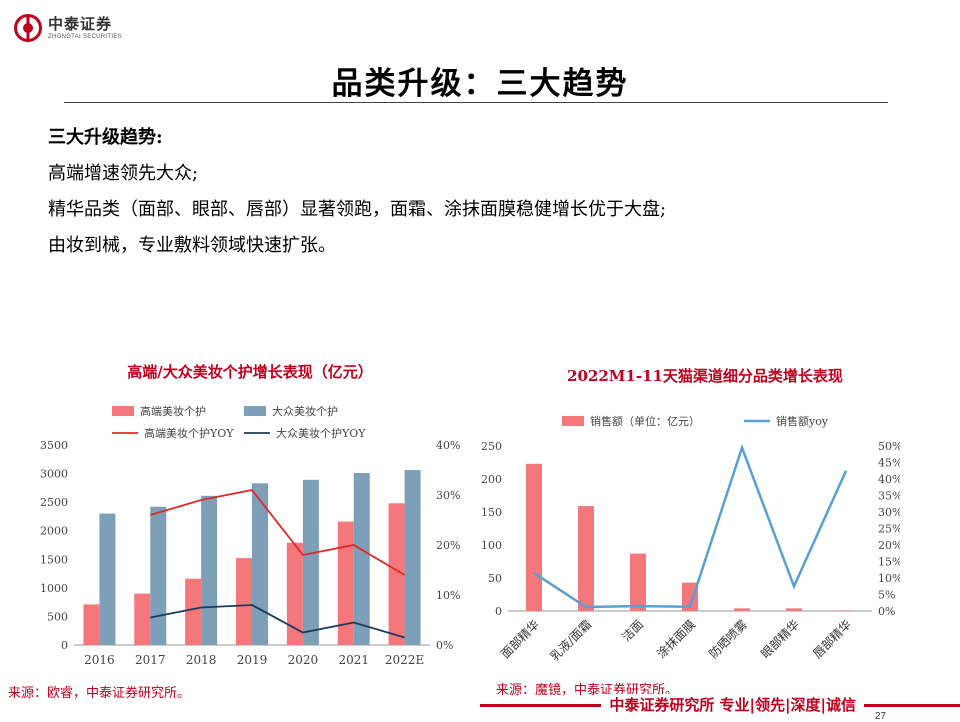 The image size is (960, 722). Describe the element at coordinates (303, 660) in the screenshot. I see `category-label: 2020` at that location.